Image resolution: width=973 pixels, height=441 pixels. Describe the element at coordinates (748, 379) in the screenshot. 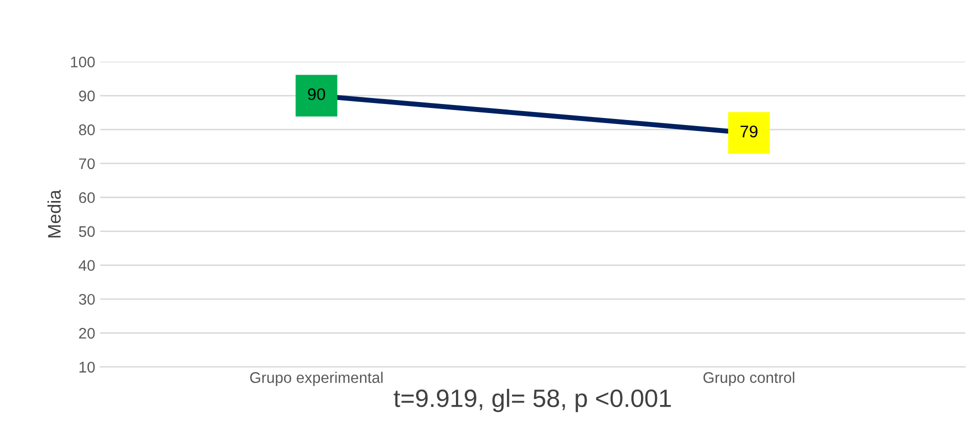

I see `x-tick-label: Grupo control` at that location.